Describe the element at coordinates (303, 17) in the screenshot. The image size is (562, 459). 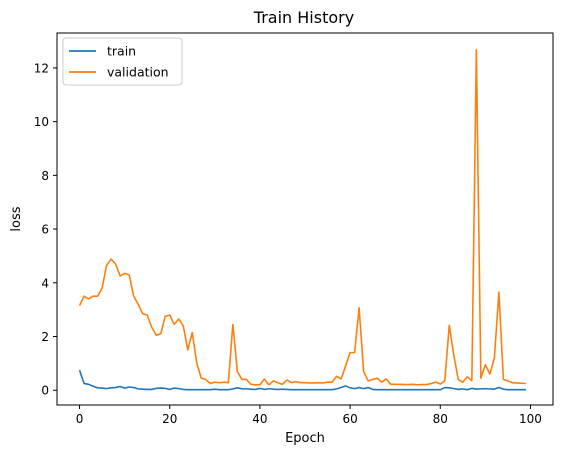
I see `chart-title: Train History` at that location.